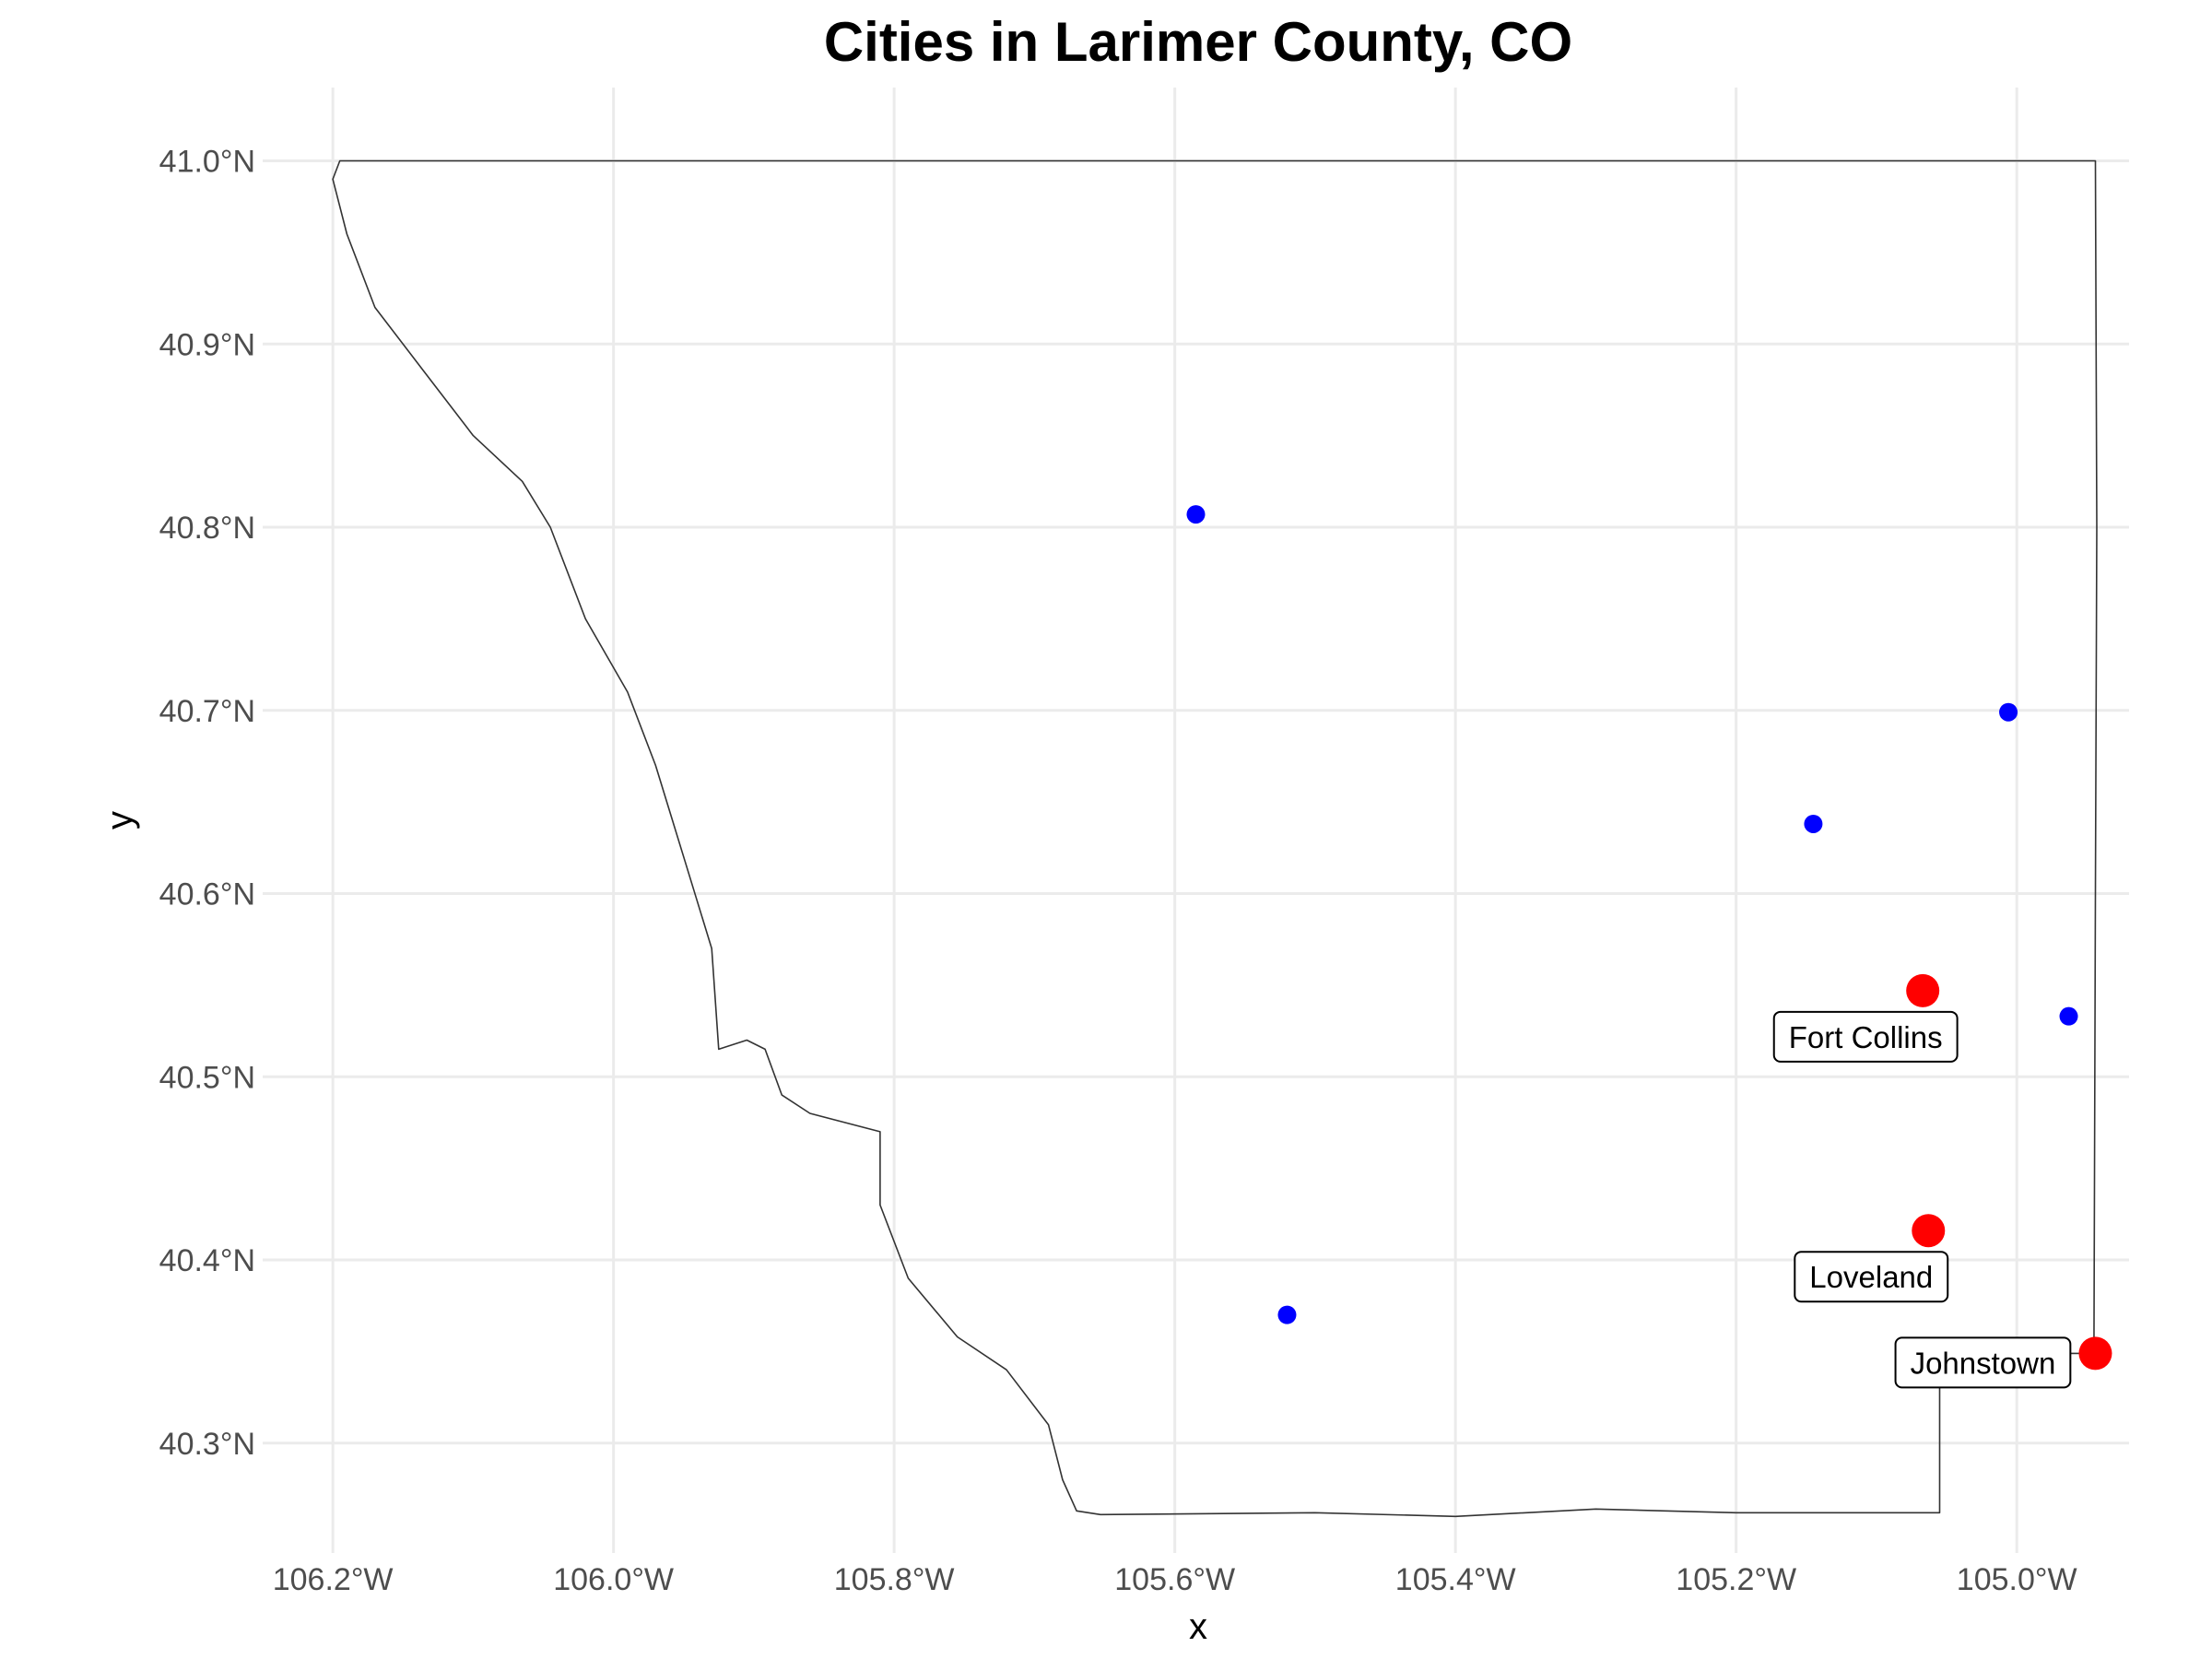 Image resolution: width=2212 pixels, height=1659 pixels. I want to click on y-axis-title: y, so click(120, 820).